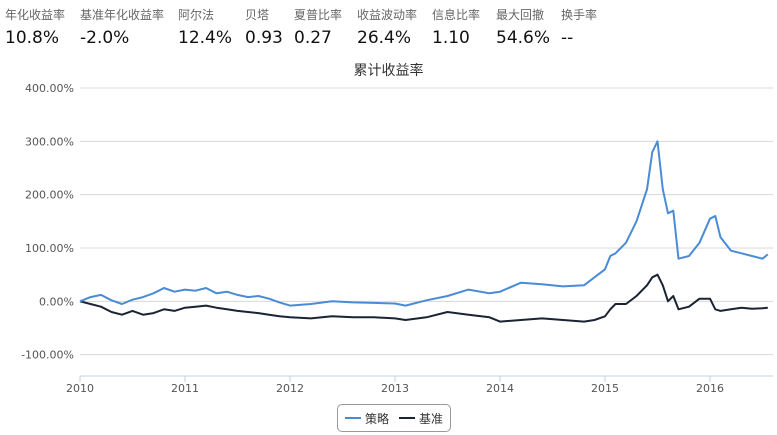 Image resolution: width=777 pixels, height=435 pixels. Describe the element at coordinates (387, 15) in the screenshot. I see `metric-label: 收益波动率` at that location.